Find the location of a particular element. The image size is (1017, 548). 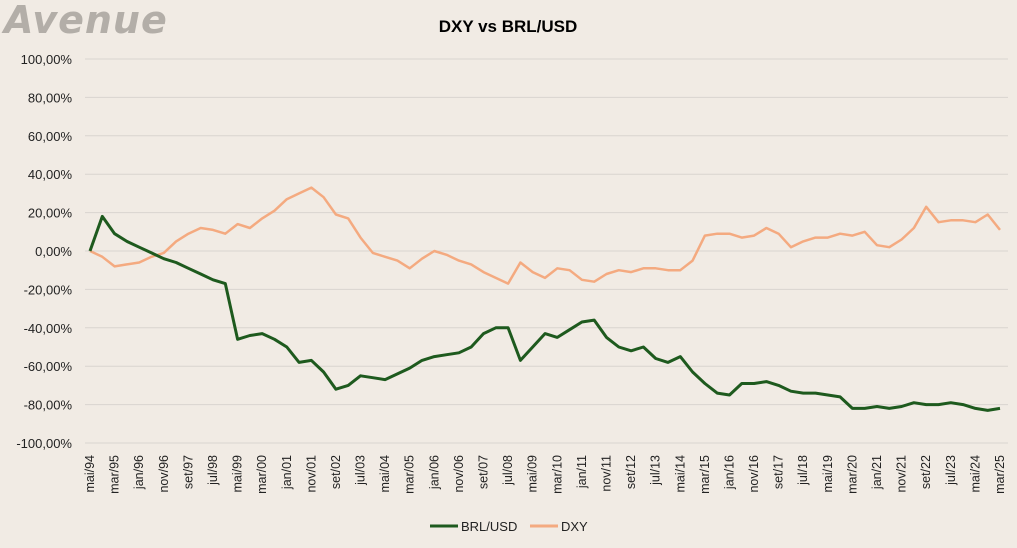

x-tick-label: mar/25 is located at coordinates (1000, 474).